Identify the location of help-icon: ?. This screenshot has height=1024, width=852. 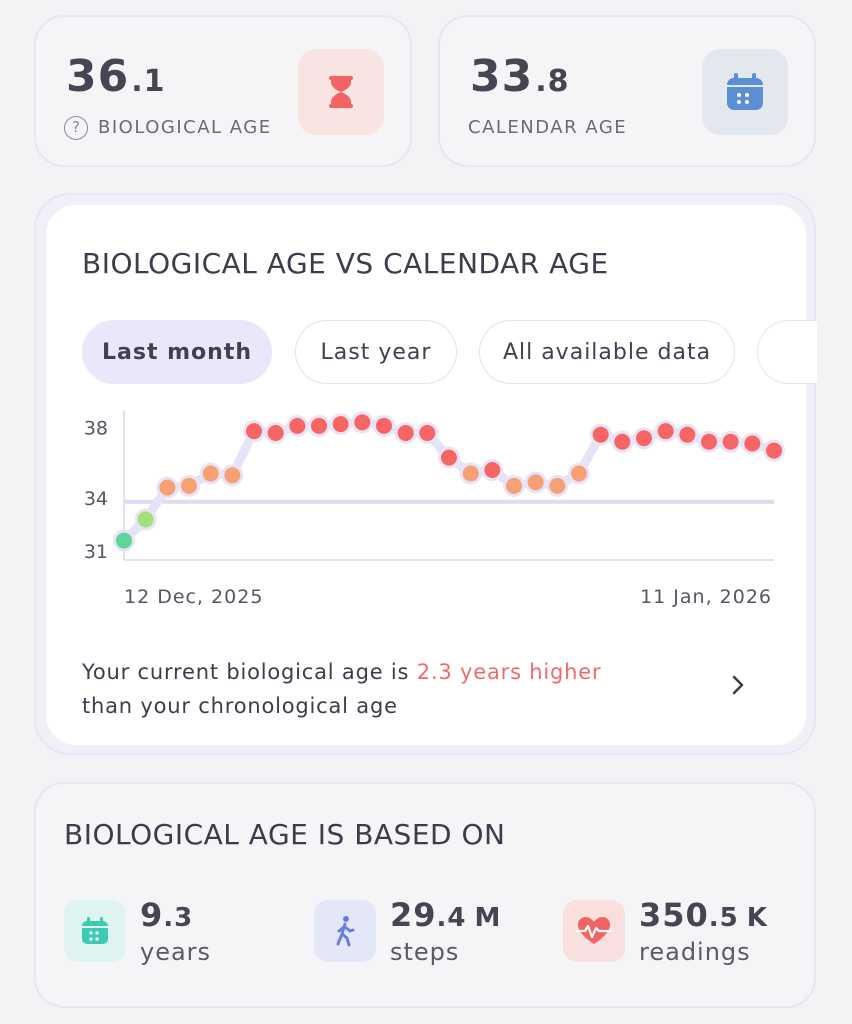
(76, 128).